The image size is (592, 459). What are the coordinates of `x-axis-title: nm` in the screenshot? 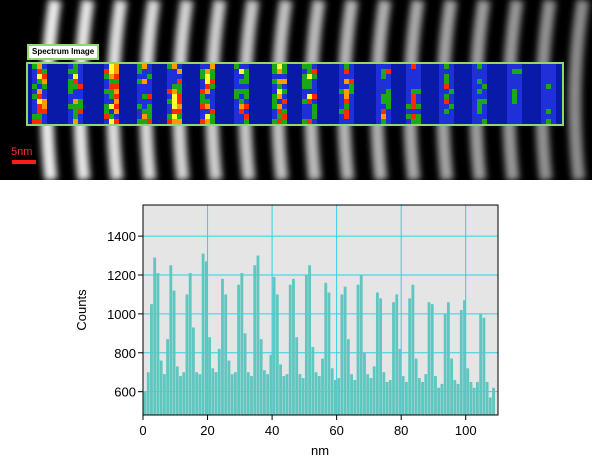 It's located at (320, 450).